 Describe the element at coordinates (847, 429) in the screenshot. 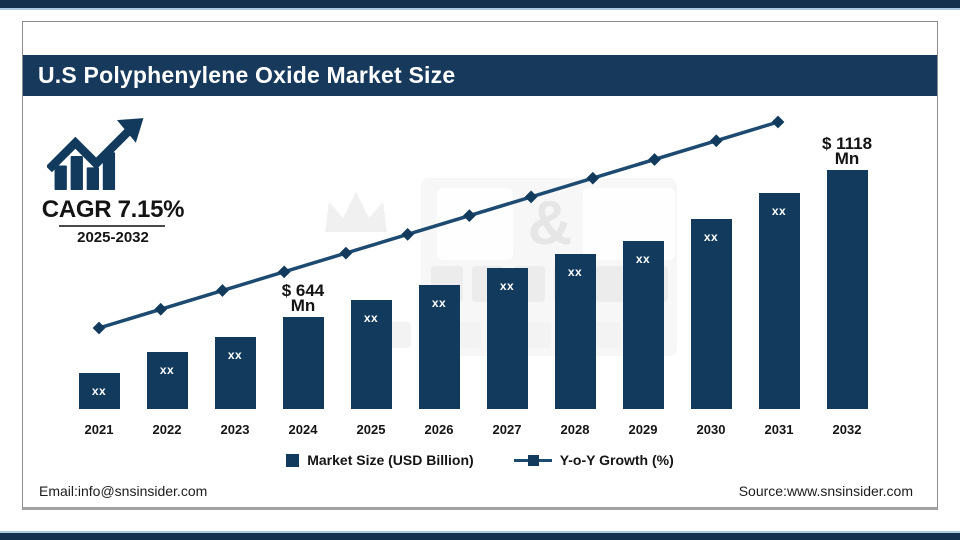

I see `year-label-2032: 2032` at that location.